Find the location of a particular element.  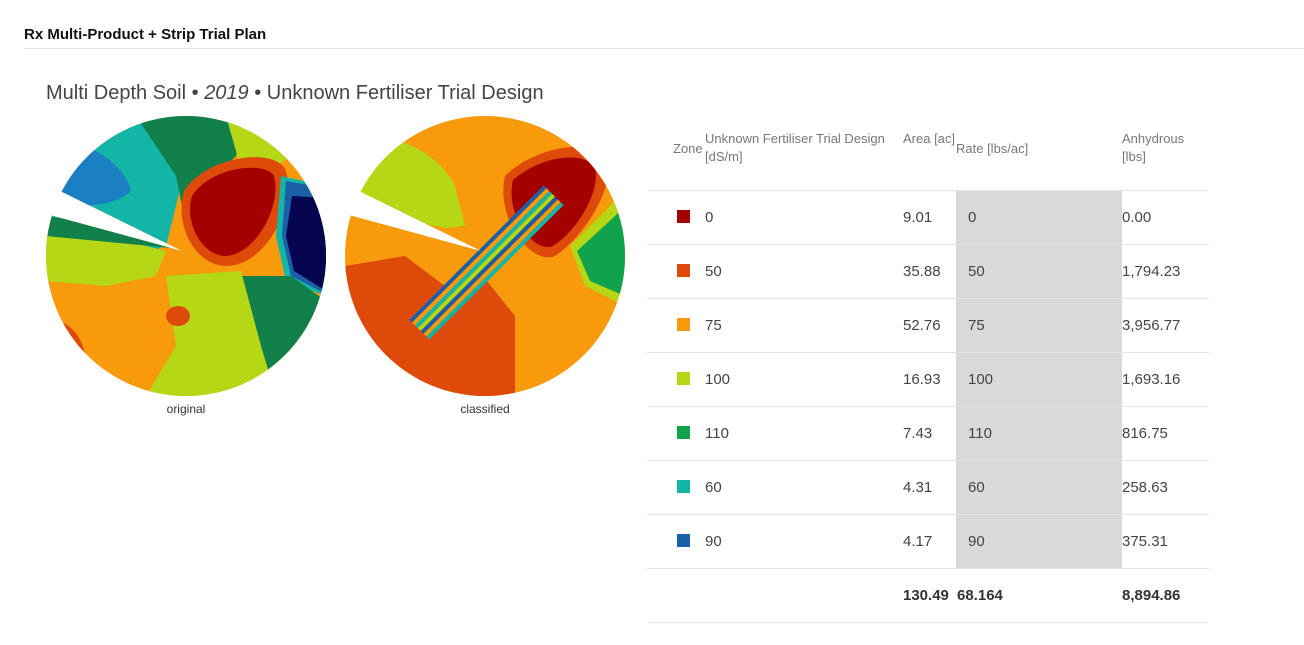

table-row: 100 16.93 100 1,693.16 is located at coordinates (928, 379).